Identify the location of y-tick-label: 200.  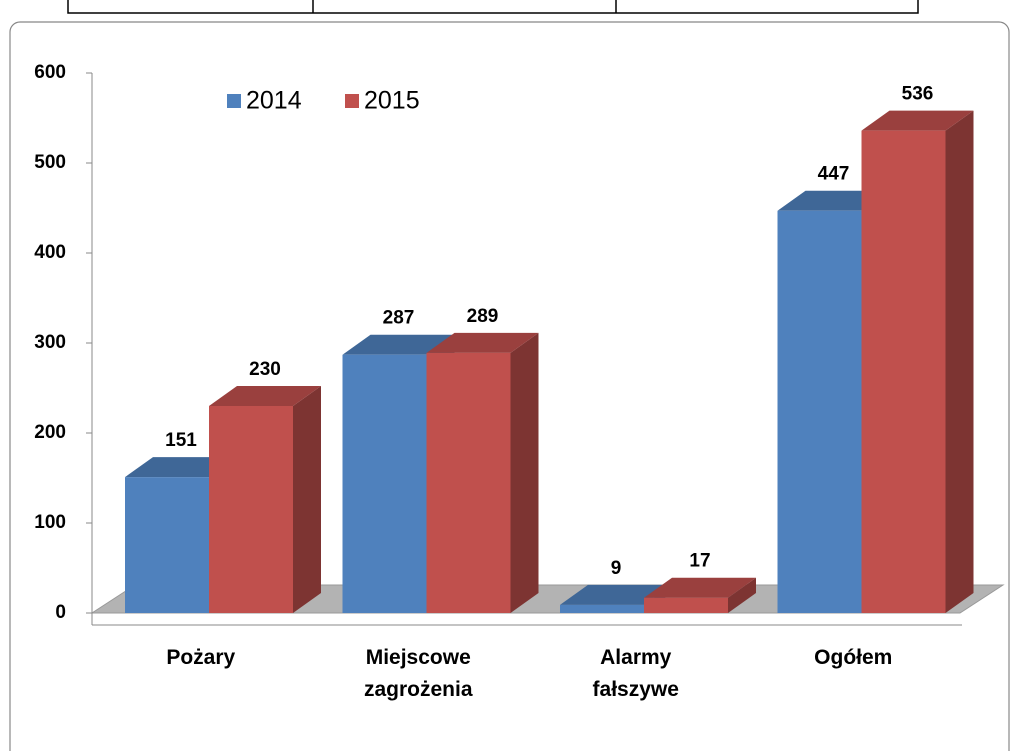
(50, 432).